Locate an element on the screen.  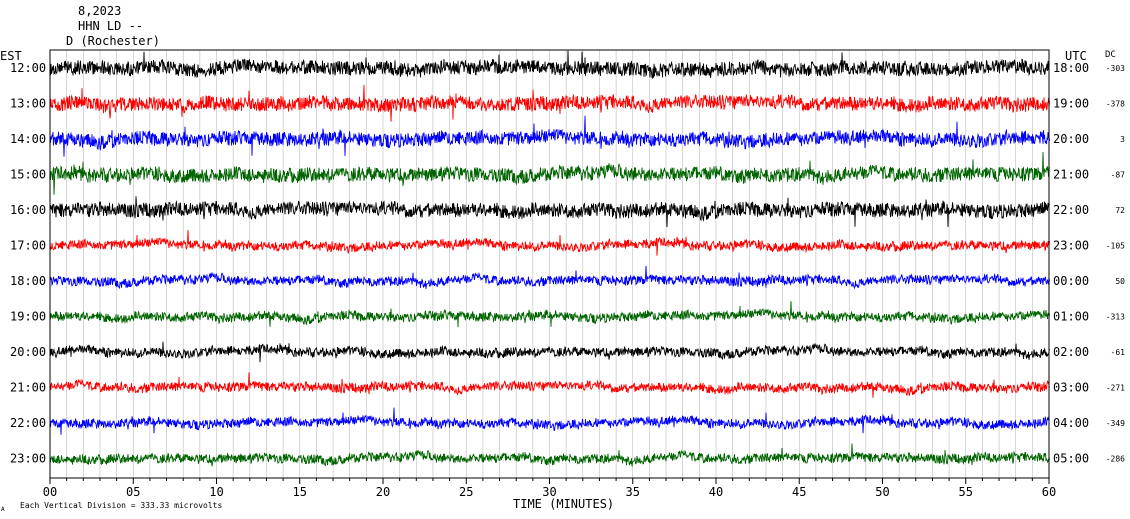
utc-hour-label: 04:00 is located at coordinates (1071, 423).